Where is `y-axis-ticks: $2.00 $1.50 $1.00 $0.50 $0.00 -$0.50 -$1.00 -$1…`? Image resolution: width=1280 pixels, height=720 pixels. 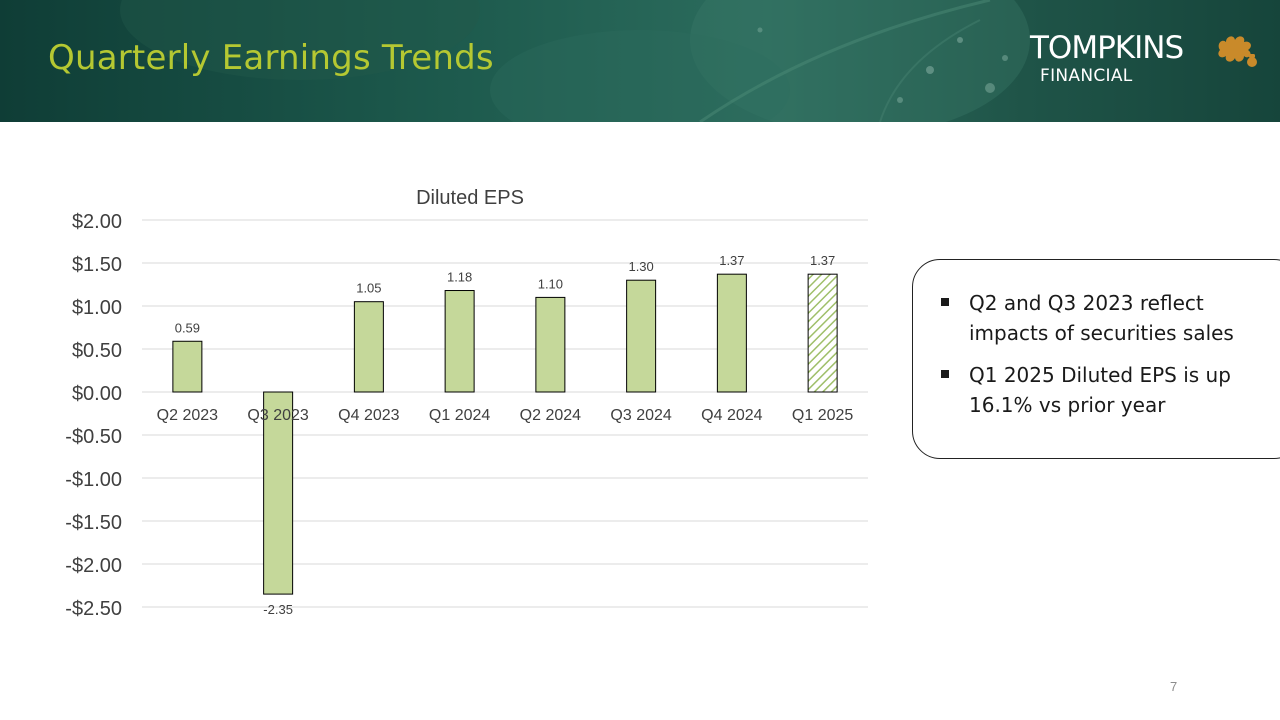
y-axis-ticks: $2.00 $1.50 $1.00 $0.50 $0.00 -$0.50 -$1.00 -$1… is located at coordinates (93, 415).